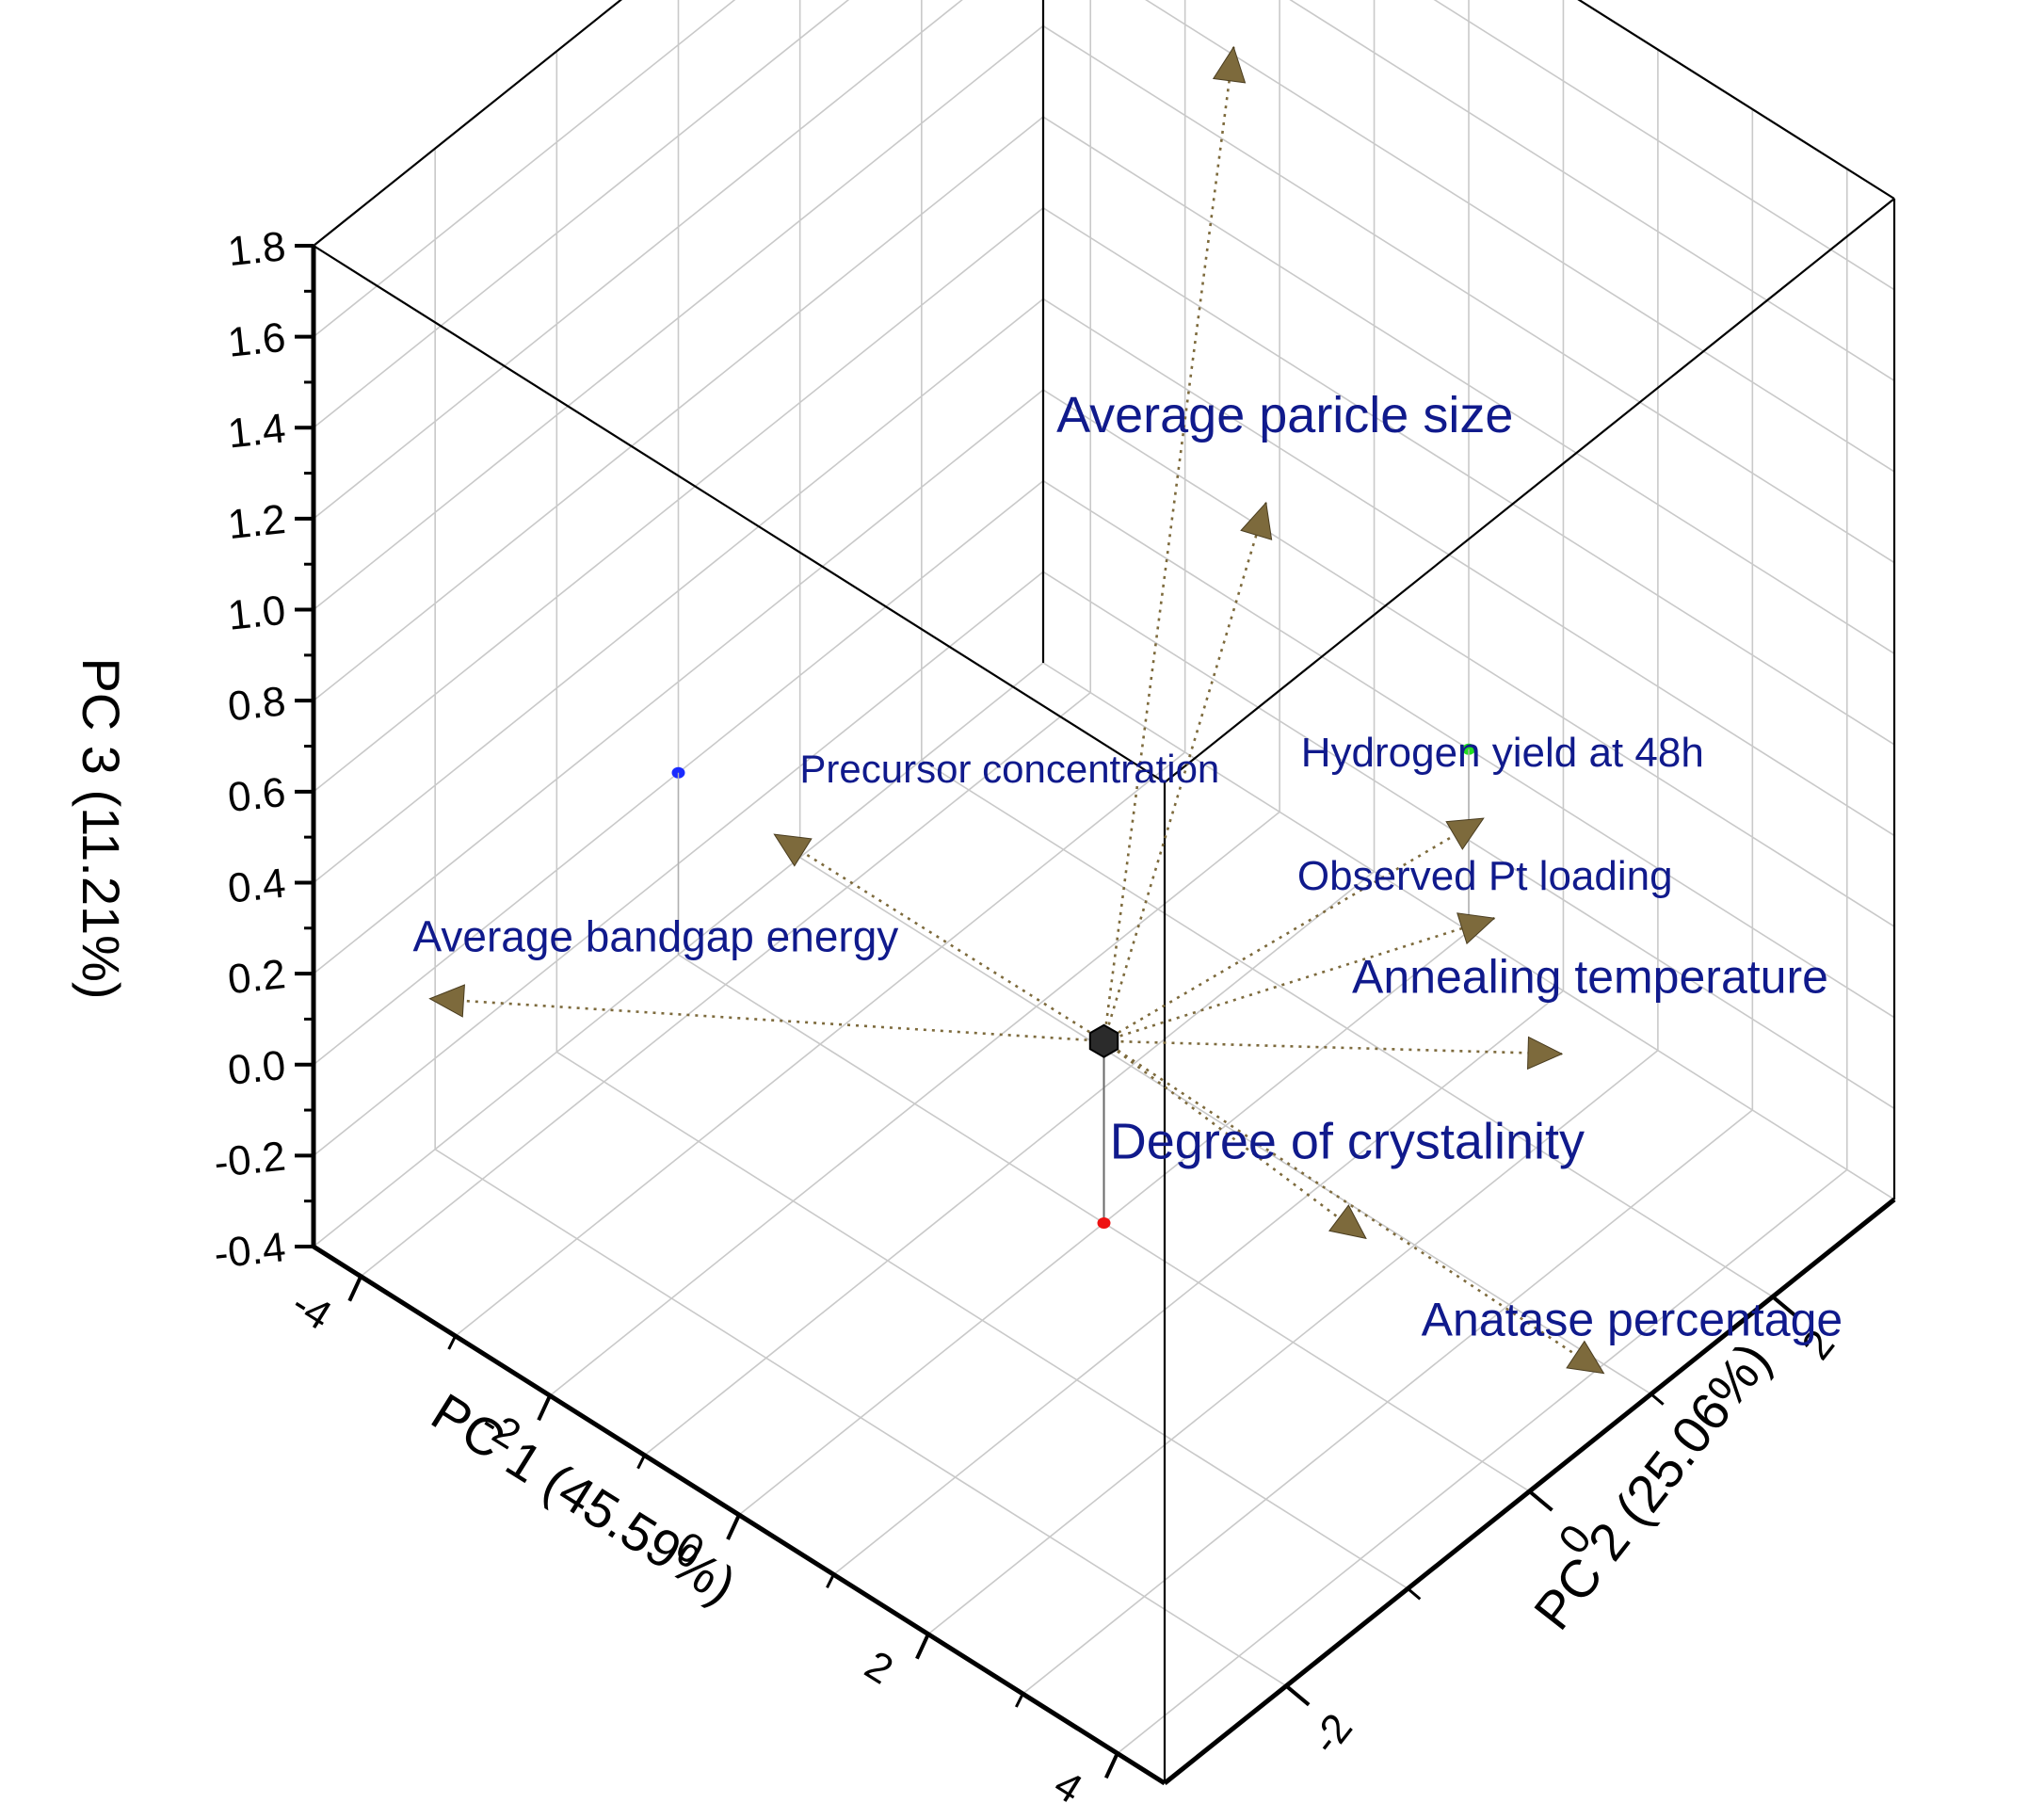 The width and height of the screenshot is (2044, 1803). I want to click on z-tick-label: 0.4, so click(257, 886).